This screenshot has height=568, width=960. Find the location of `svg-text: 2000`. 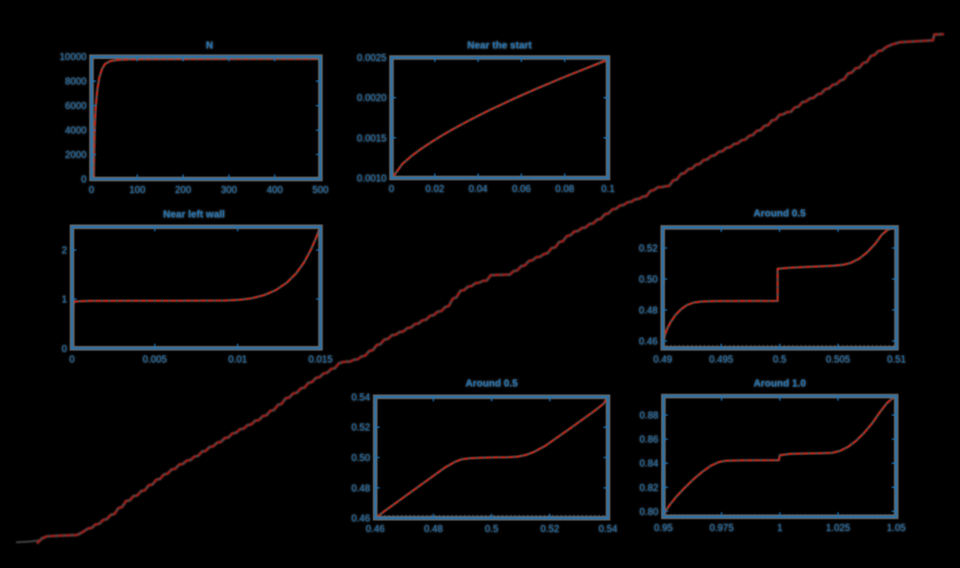

svg-text: 2000 is located at coordinates (76, 155).